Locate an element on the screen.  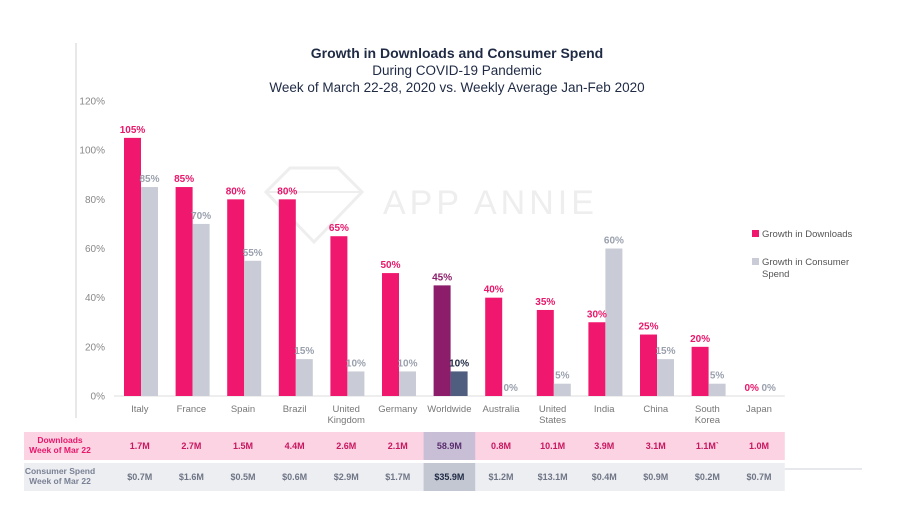
table-cell: $35.9M is located at coordinates (449, 477).